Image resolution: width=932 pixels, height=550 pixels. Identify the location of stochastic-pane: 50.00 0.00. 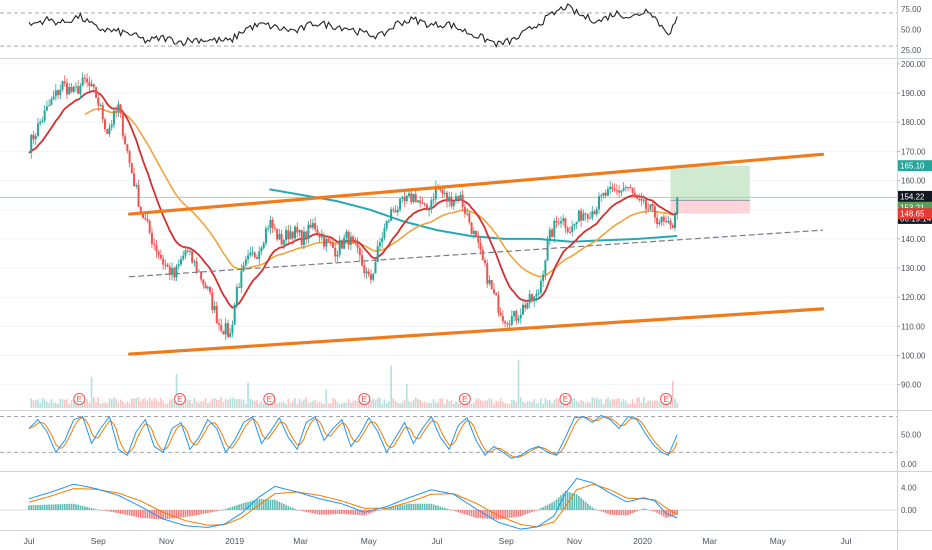
(461, 441).